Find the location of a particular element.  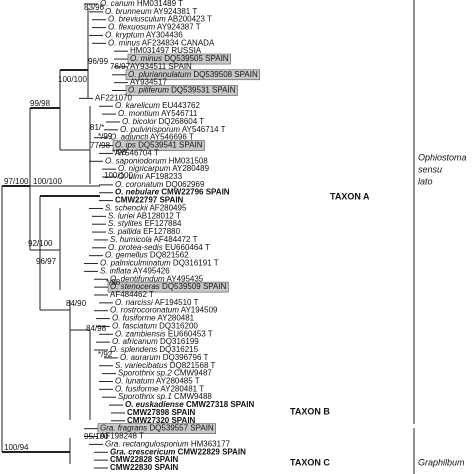

species-name: O. protea-sedis is located at coordinates (135, 247).